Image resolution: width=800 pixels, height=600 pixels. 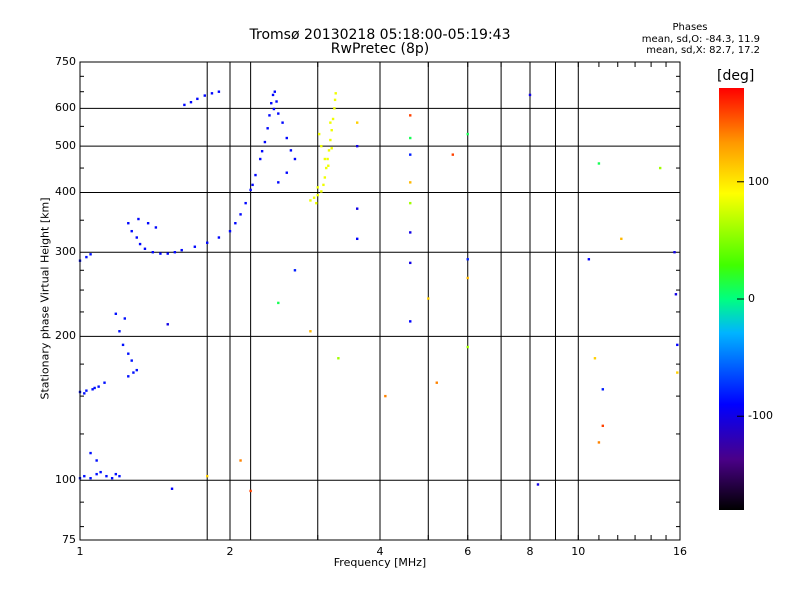 What do you see at coordinates (65, 108) in the screenshot?
I see `y-tick-label: 600` at bounding box center [65, 108].